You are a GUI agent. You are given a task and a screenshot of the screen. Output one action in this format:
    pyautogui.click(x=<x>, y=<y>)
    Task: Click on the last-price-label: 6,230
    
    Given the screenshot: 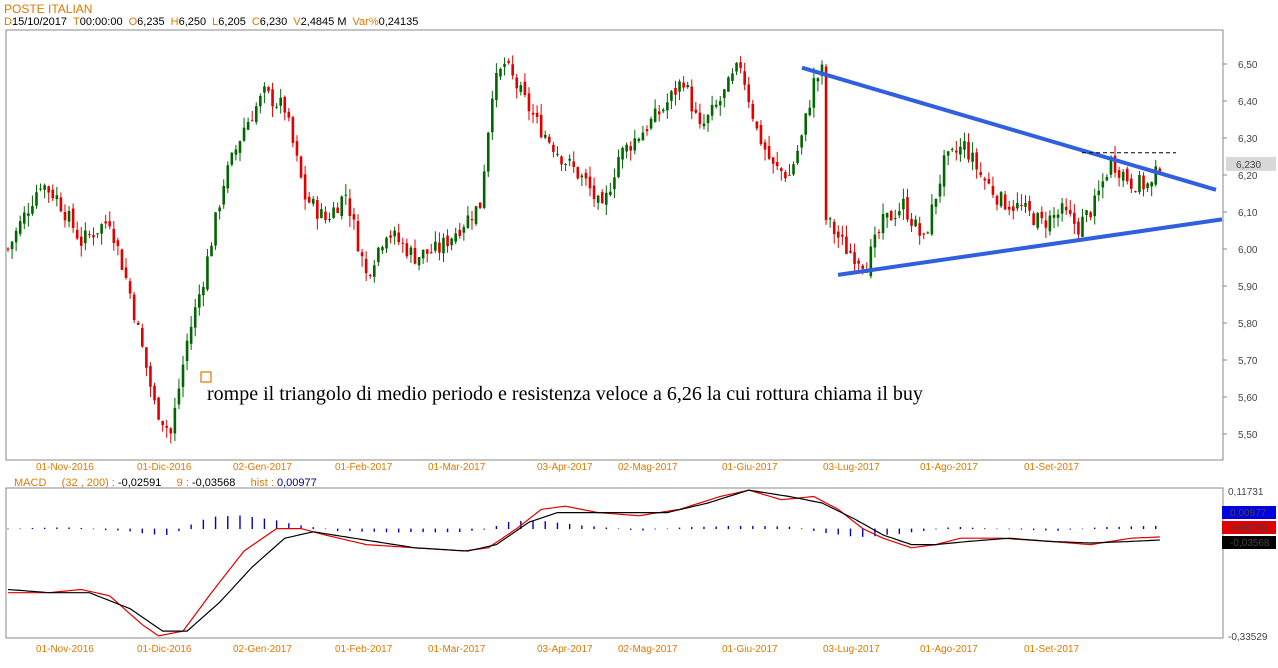 What is the action you would take?
    pyautogui.click(x=1248, y=165)
    